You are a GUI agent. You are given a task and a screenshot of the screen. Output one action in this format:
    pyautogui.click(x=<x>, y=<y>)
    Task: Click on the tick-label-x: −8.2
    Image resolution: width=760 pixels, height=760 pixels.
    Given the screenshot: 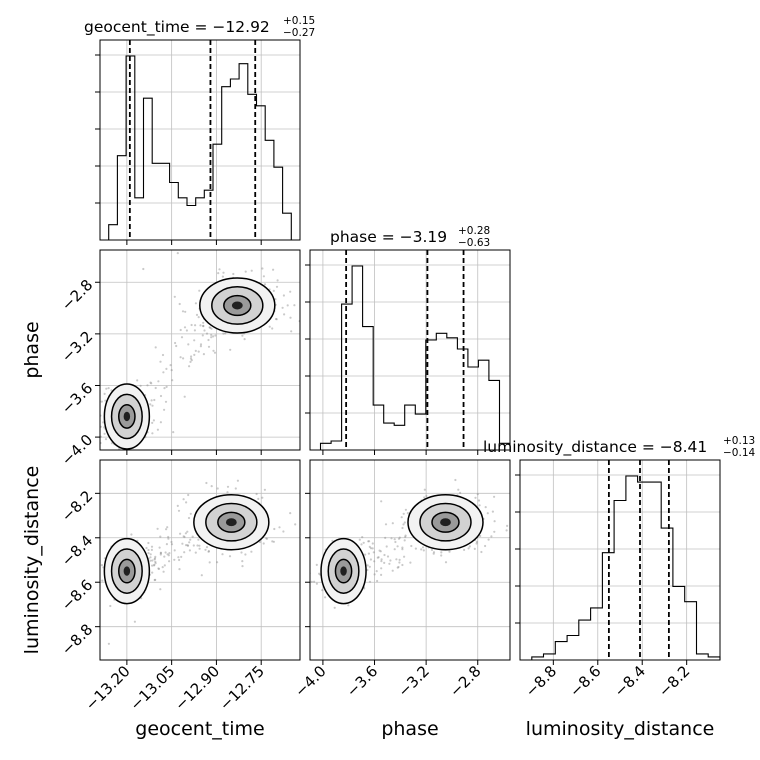 What is the action you would take?
    pyautogui.click(x=674, y=681)
    